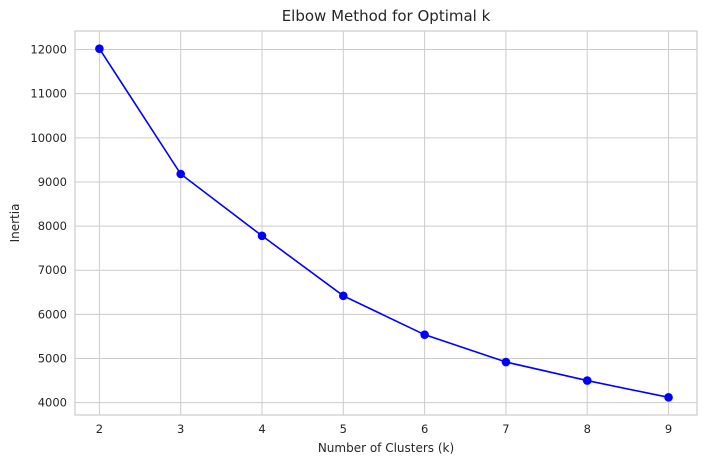 The height and width of the screenshot is (465, 706). Describe the element at coordinates (384, 429) in the screenshot. I see `x-tick-labels: 2 3 4 5 6 7 8 9` at that location.